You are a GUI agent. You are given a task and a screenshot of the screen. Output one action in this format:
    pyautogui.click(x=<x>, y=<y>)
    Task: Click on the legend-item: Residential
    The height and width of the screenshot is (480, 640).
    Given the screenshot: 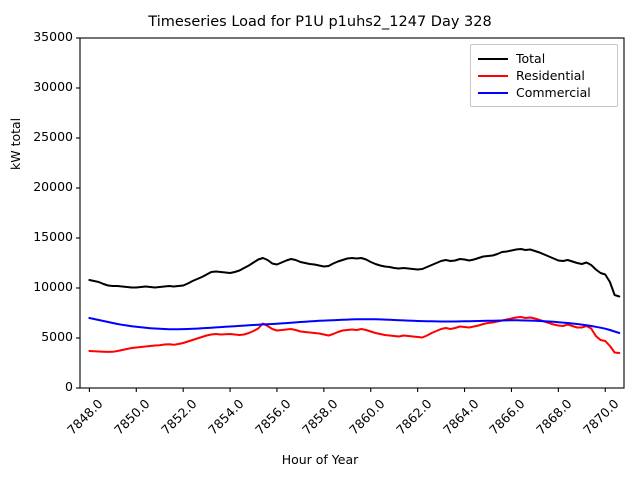 What is the action you would take?
    pyautogui.click(x=543, y=75)
    